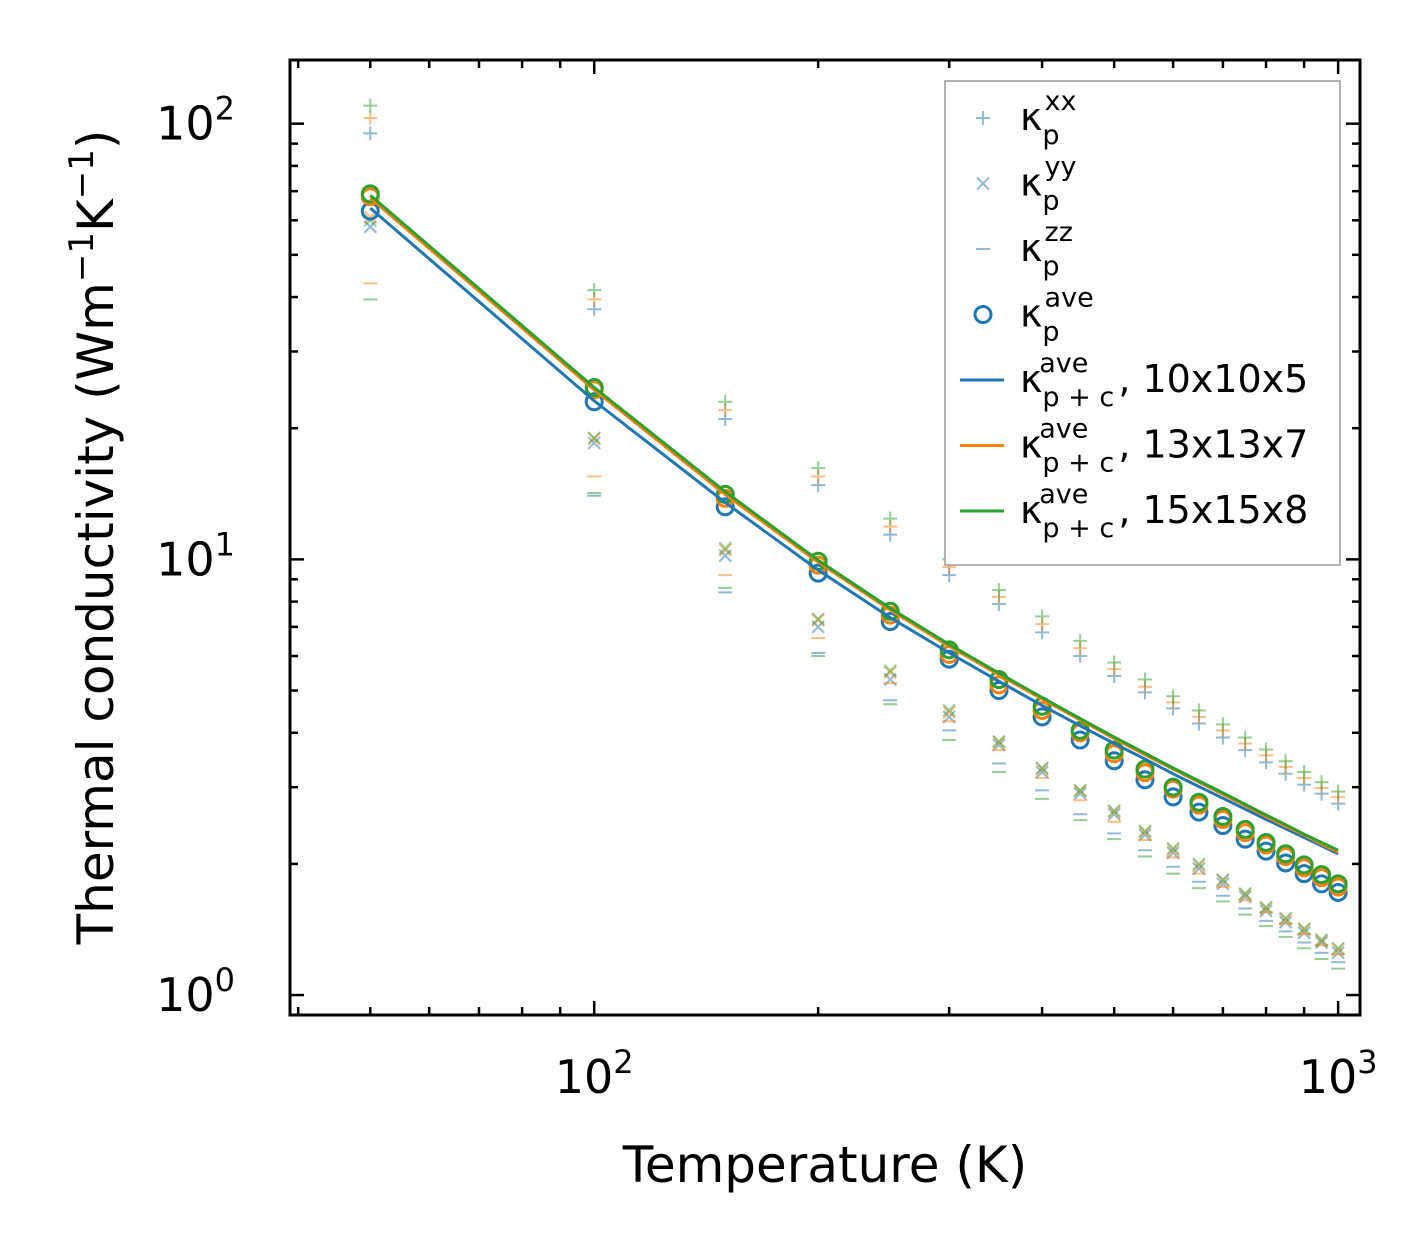  I want to click on x-axis-label: Temperature (K), so click(824, 1165).